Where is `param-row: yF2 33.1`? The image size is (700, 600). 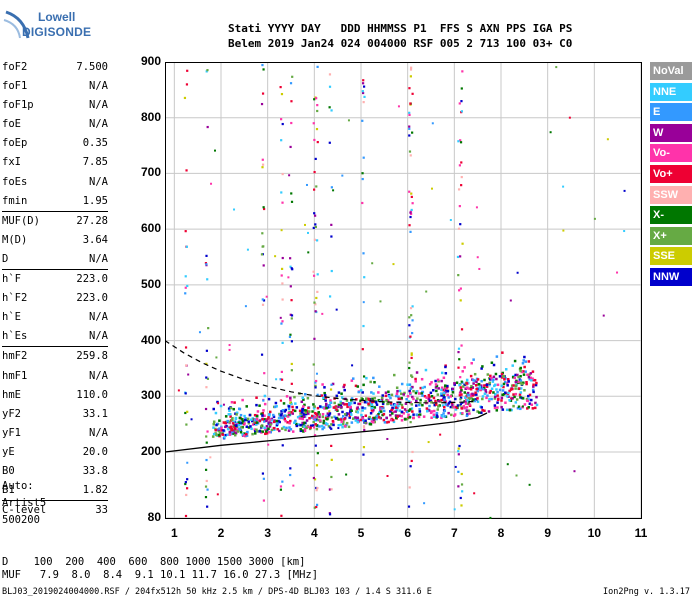 param-row: yF2 33.1 is located at coordinates (55, 414).